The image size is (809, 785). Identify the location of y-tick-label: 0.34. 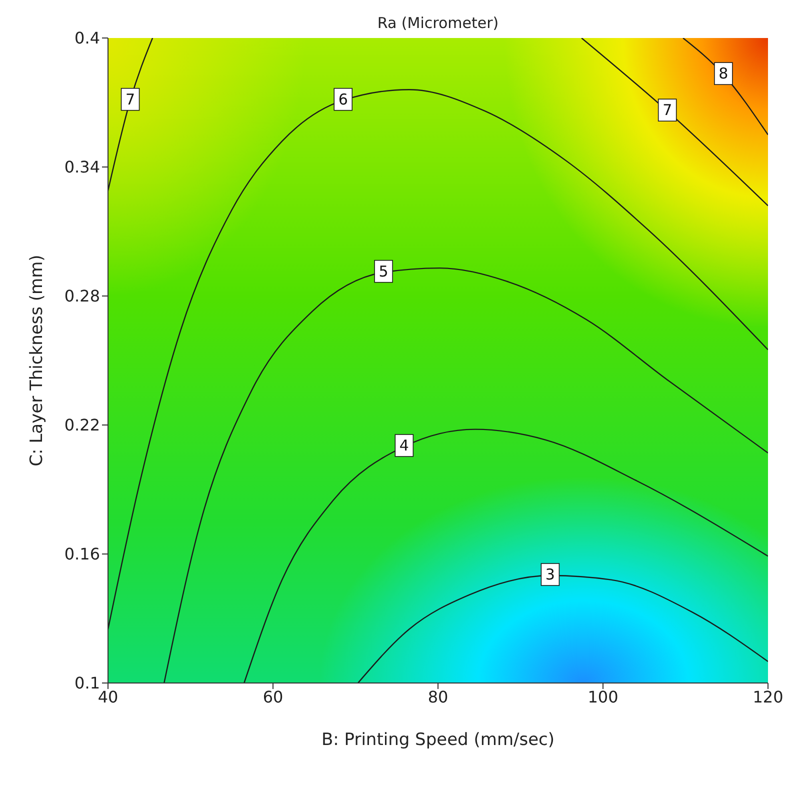
(82, 167).